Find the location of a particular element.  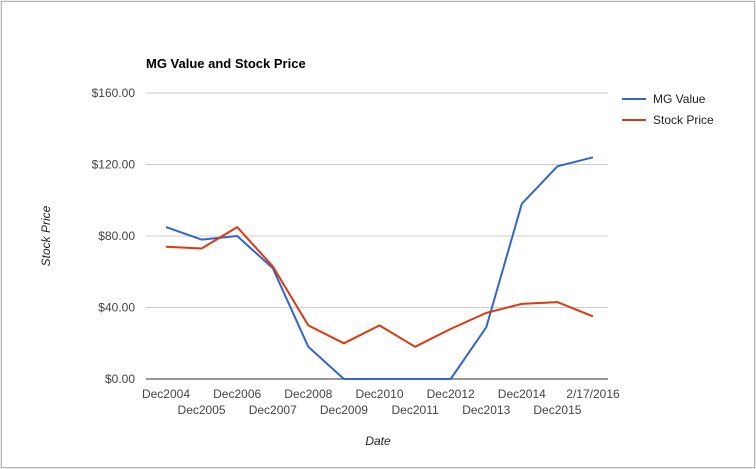

x-tick-label: Dec2007 is located at coordinates (273, 410).